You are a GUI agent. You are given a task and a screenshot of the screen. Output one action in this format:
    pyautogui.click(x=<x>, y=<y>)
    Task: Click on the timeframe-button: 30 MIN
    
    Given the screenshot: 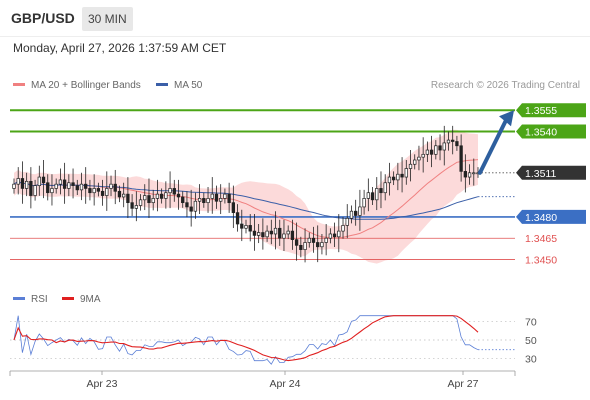 What is the action you would take?
    pyautogui.click(x=107, y=19)
    